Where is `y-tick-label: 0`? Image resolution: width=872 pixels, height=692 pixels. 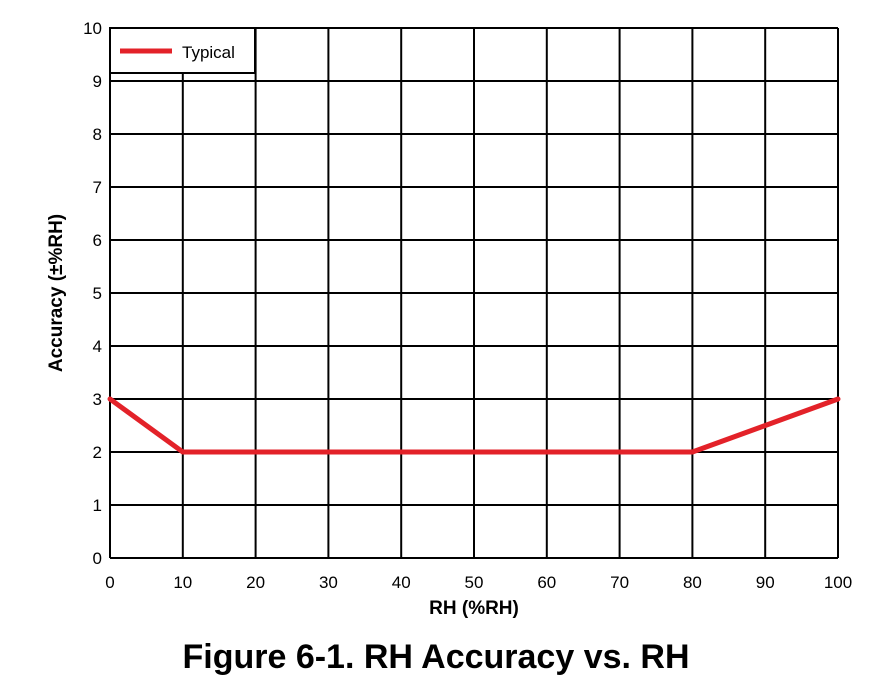 y-tick-label: 0 is located at coordinates (97, 558).